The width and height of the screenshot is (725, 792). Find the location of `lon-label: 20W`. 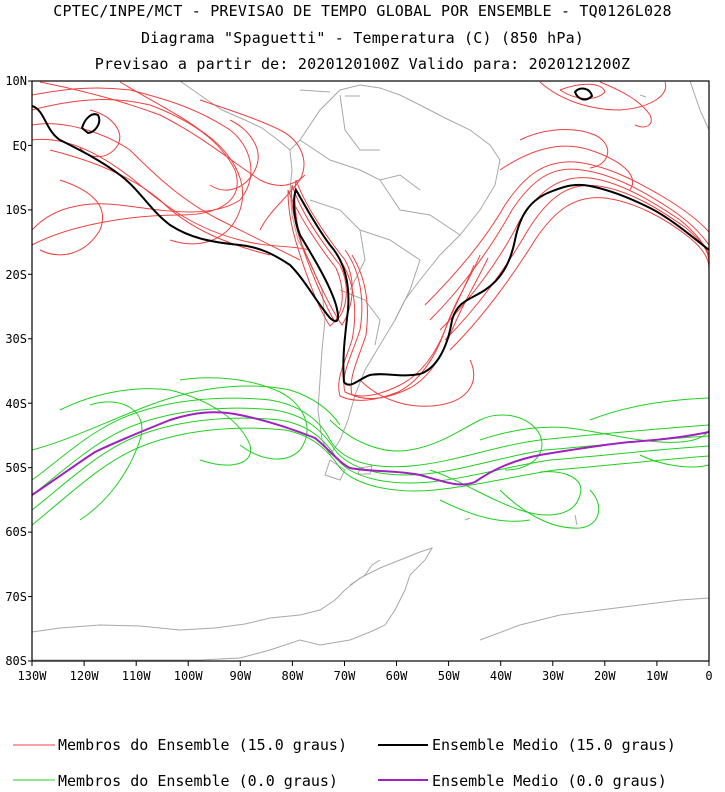

lon-label: 20W is located at coordinates (605, 676).